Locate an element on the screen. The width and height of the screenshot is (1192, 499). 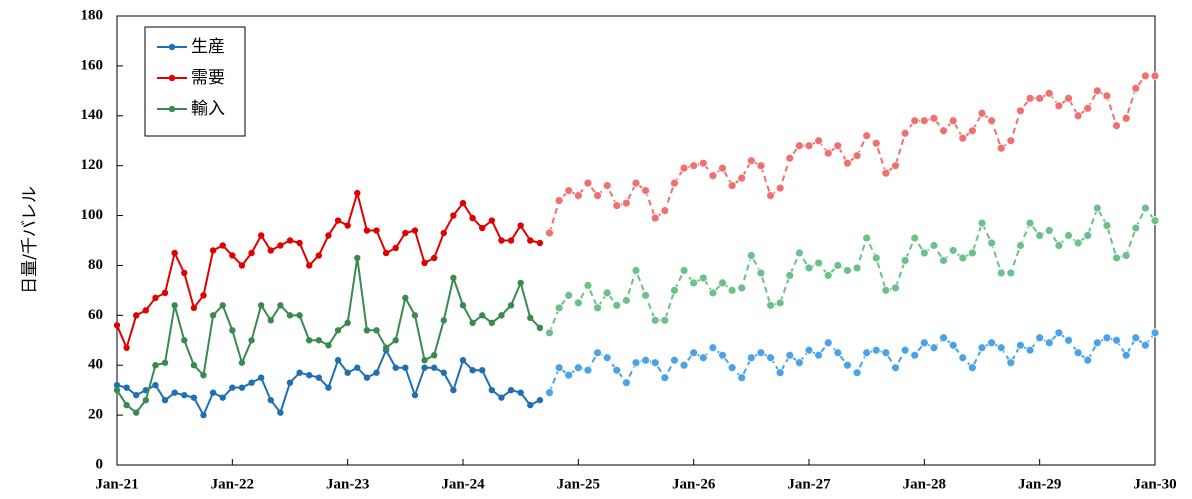
y-tick-label: 100 is located at coordinates (92, 215).